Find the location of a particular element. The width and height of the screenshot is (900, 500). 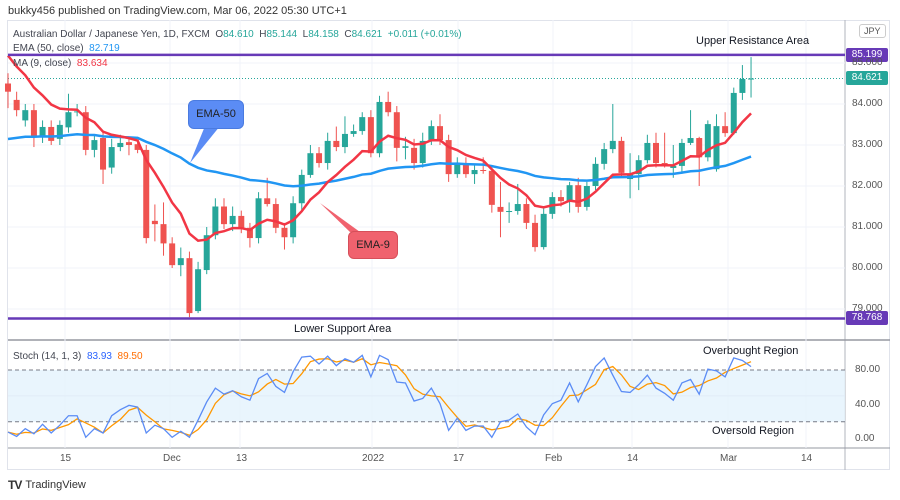

currency-button: JPY is located at coordinates (872, 31).